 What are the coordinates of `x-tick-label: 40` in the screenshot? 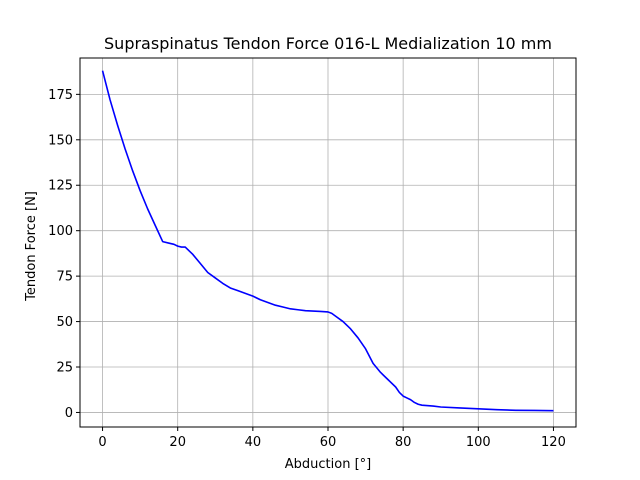 It's located at (253, 442).